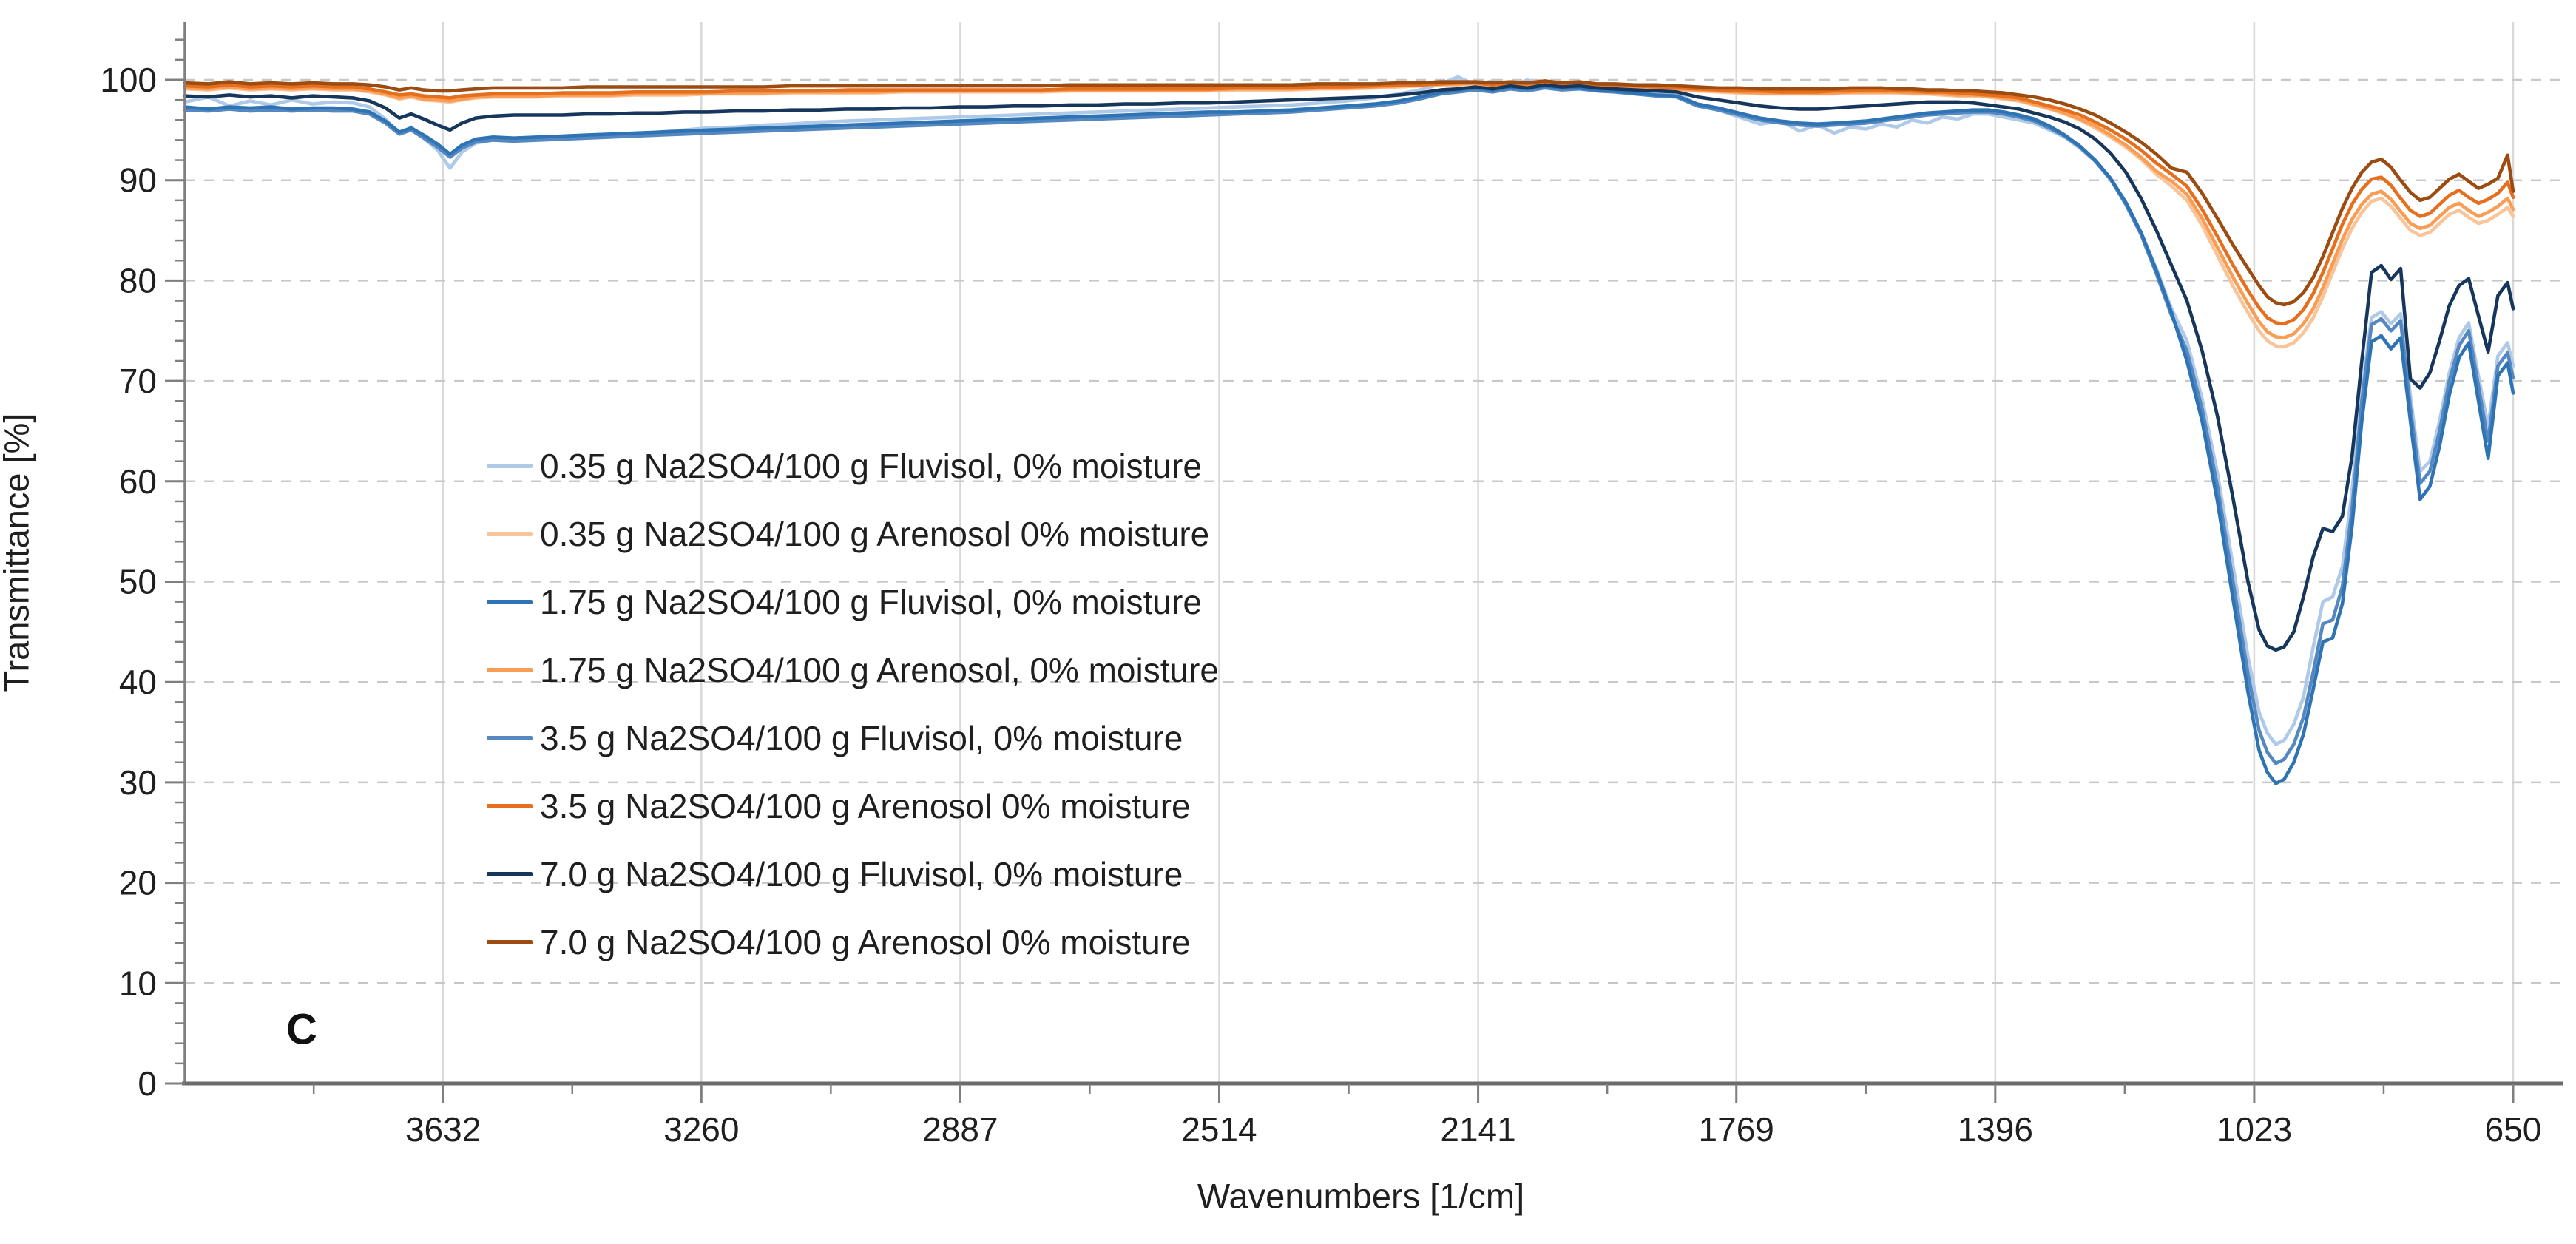 The image size is (2576, 1244). What do you see at coordinates (2254, 1129) in the screenshot?
I see `x-tick-label-1023: 1023` at bounding box center [2254, 1129].